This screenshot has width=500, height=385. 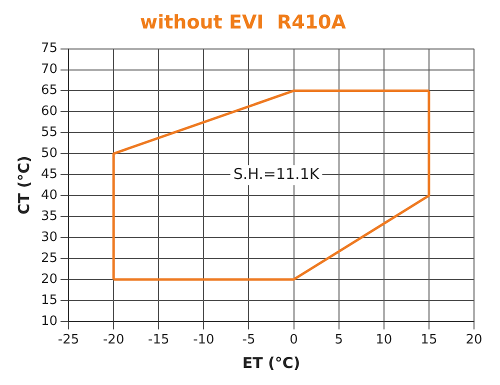 I want to click on y-tick-label: 15, so click(x=49, y=300).